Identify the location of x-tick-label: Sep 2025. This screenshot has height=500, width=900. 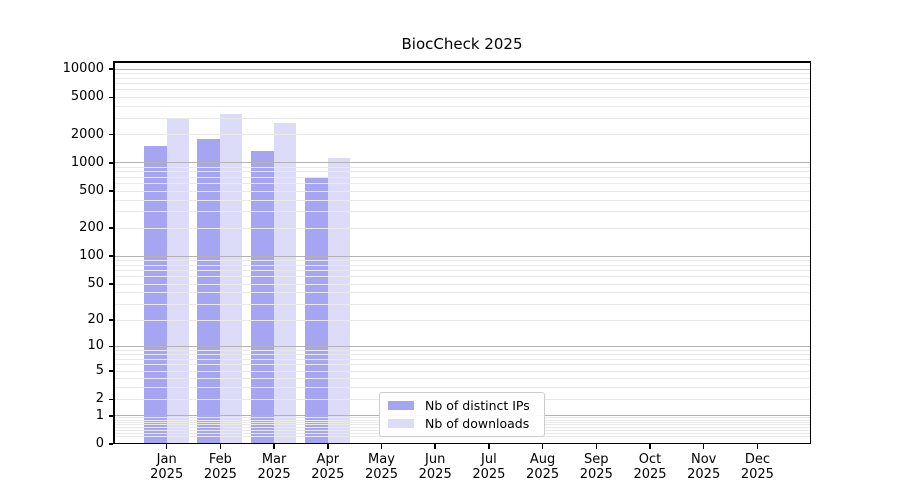
(596, 467).